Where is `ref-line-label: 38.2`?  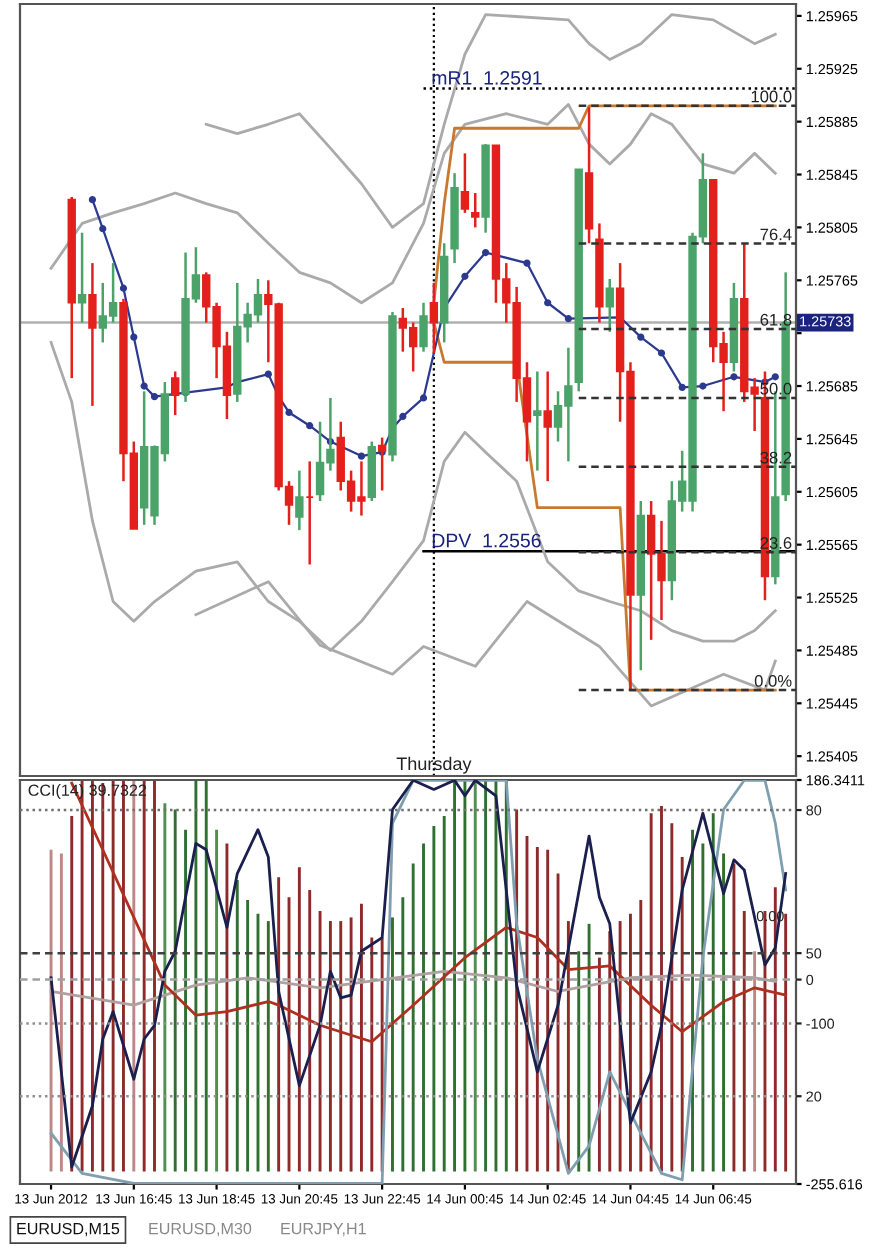
ref-line-label: 38.2 is located at coordinates (776, 457).